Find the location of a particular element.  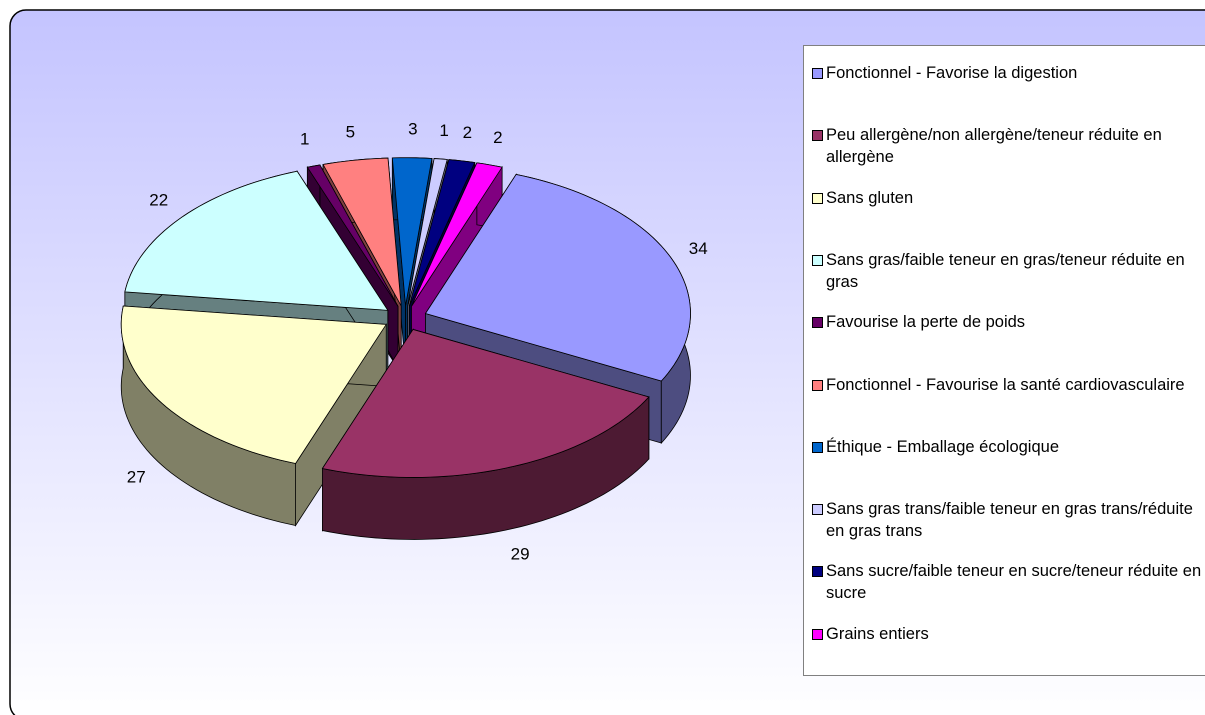

legend-label: Grains entiers is located at coordinates (877, 633).